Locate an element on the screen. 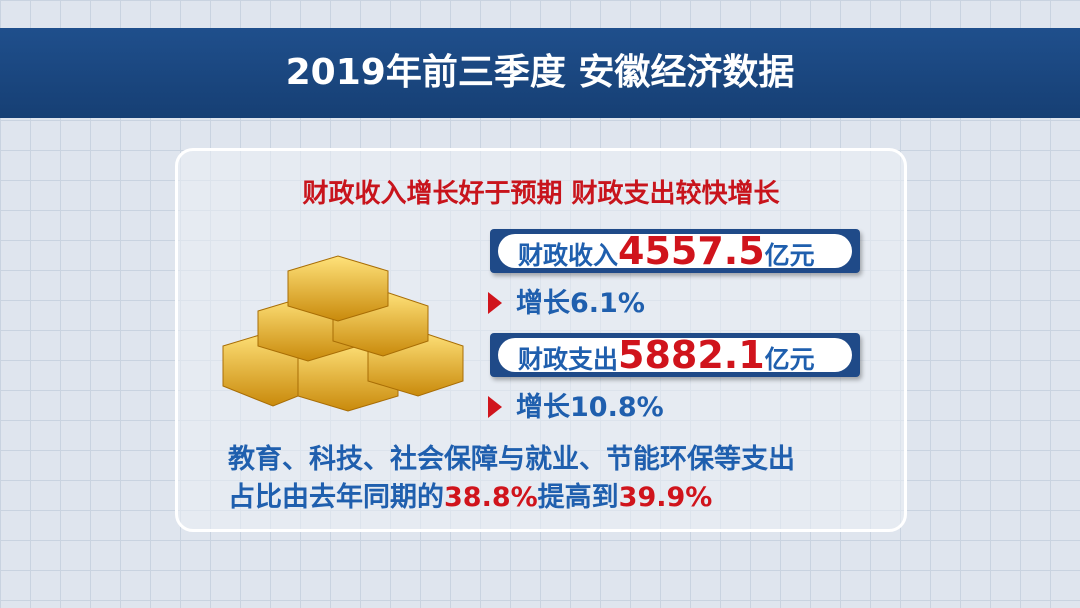 The width and height of the screenshot is (1080, 608). revenue-growth: 增长6.1% is located at coordinates (566, 300).